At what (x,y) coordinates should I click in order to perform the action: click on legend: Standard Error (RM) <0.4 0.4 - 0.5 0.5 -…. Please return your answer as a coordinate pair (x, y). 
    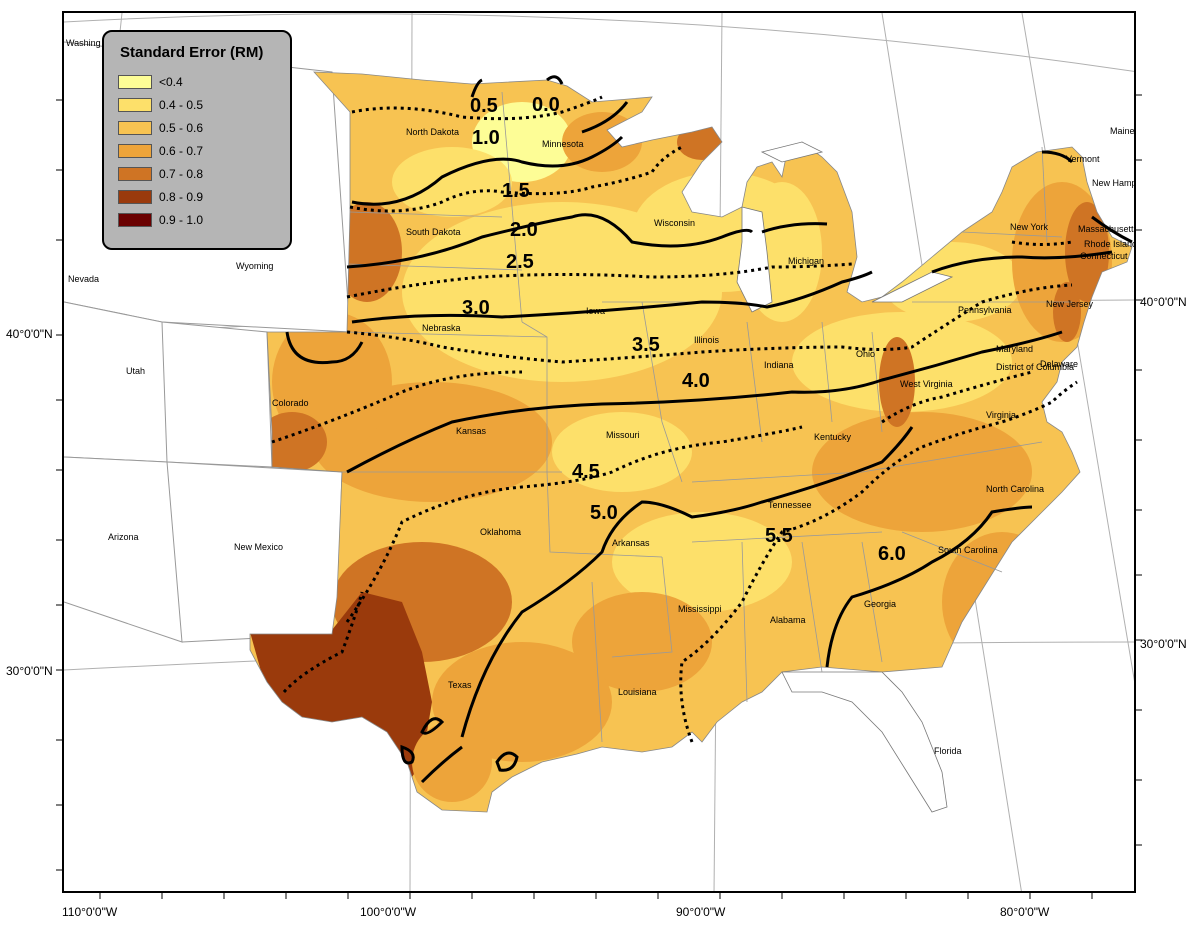
    Looking at the image, I should click on (197, 140).